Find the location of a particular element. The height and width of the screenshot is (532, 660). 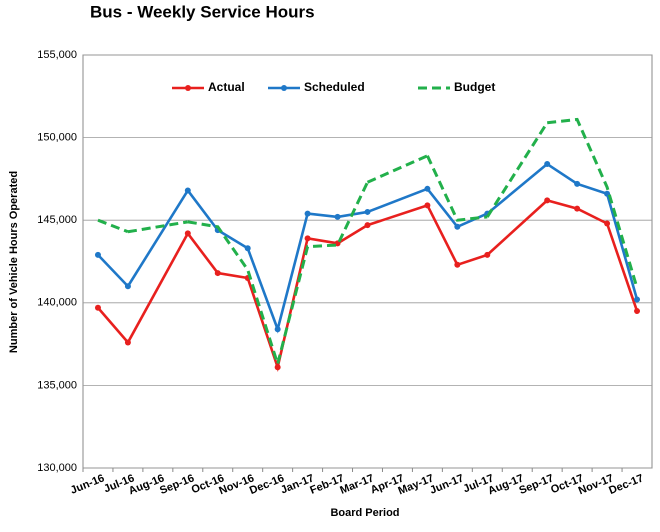

y-tick-label: 155,000 is located at coordinates (57, 55).